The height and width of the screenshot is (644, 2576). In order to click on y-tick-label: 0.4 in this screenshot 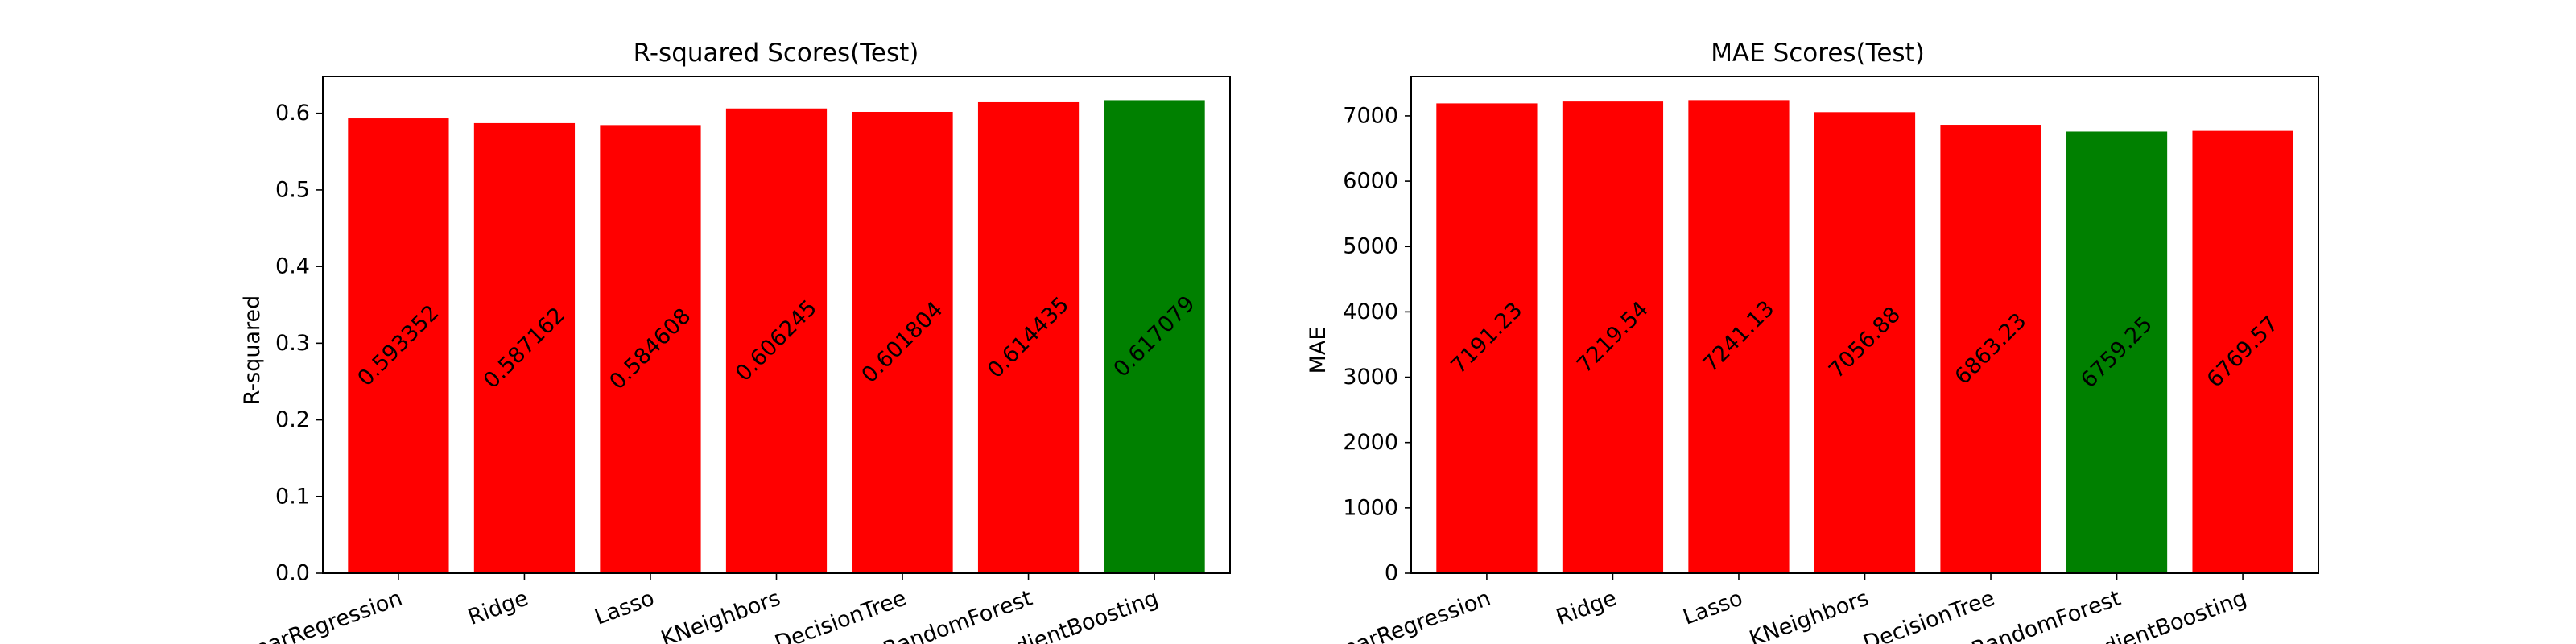, I will do `click(292, 266)`.